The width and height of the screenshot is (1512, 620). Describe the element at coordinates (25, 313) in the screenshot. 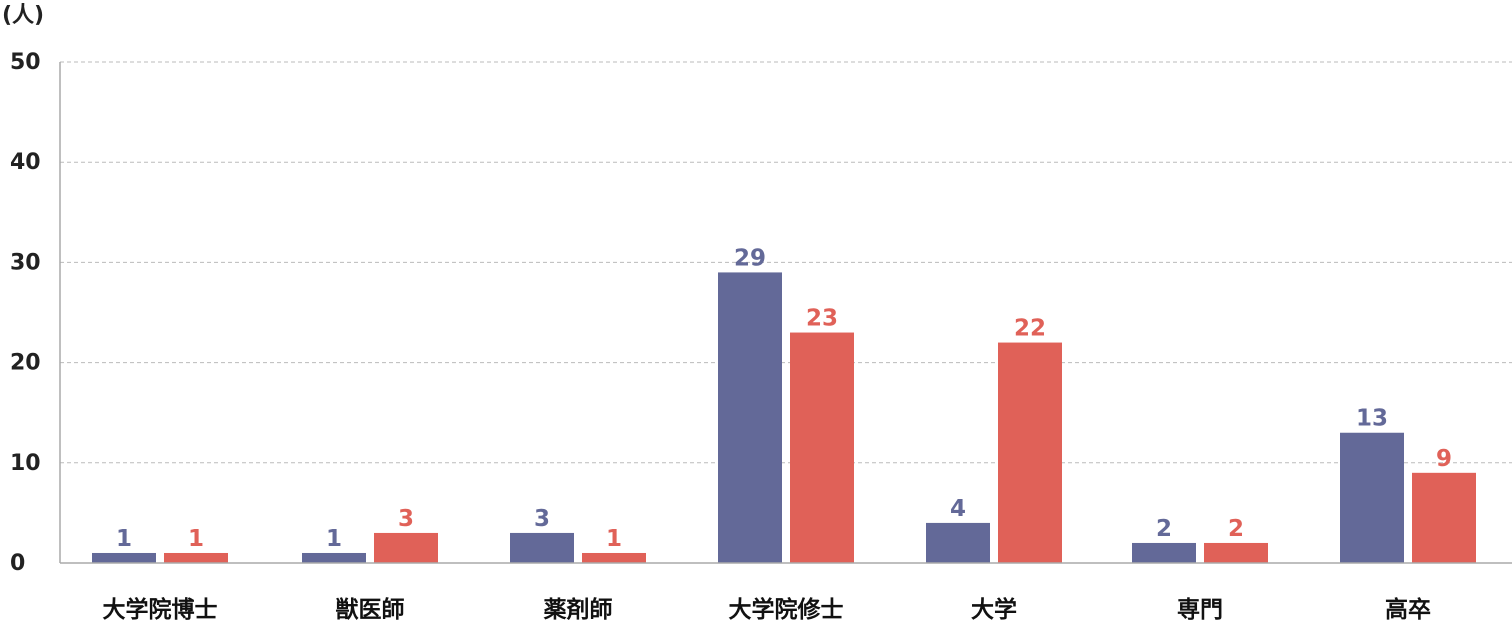

I see `y-axis-ticks: 0 10 20 30 40 50` at that location.